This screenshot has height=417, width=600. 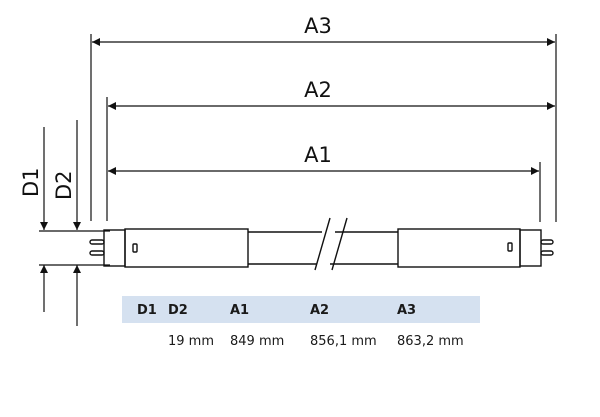 I want to click on header-d2: D2, so click(x=178, y=310).